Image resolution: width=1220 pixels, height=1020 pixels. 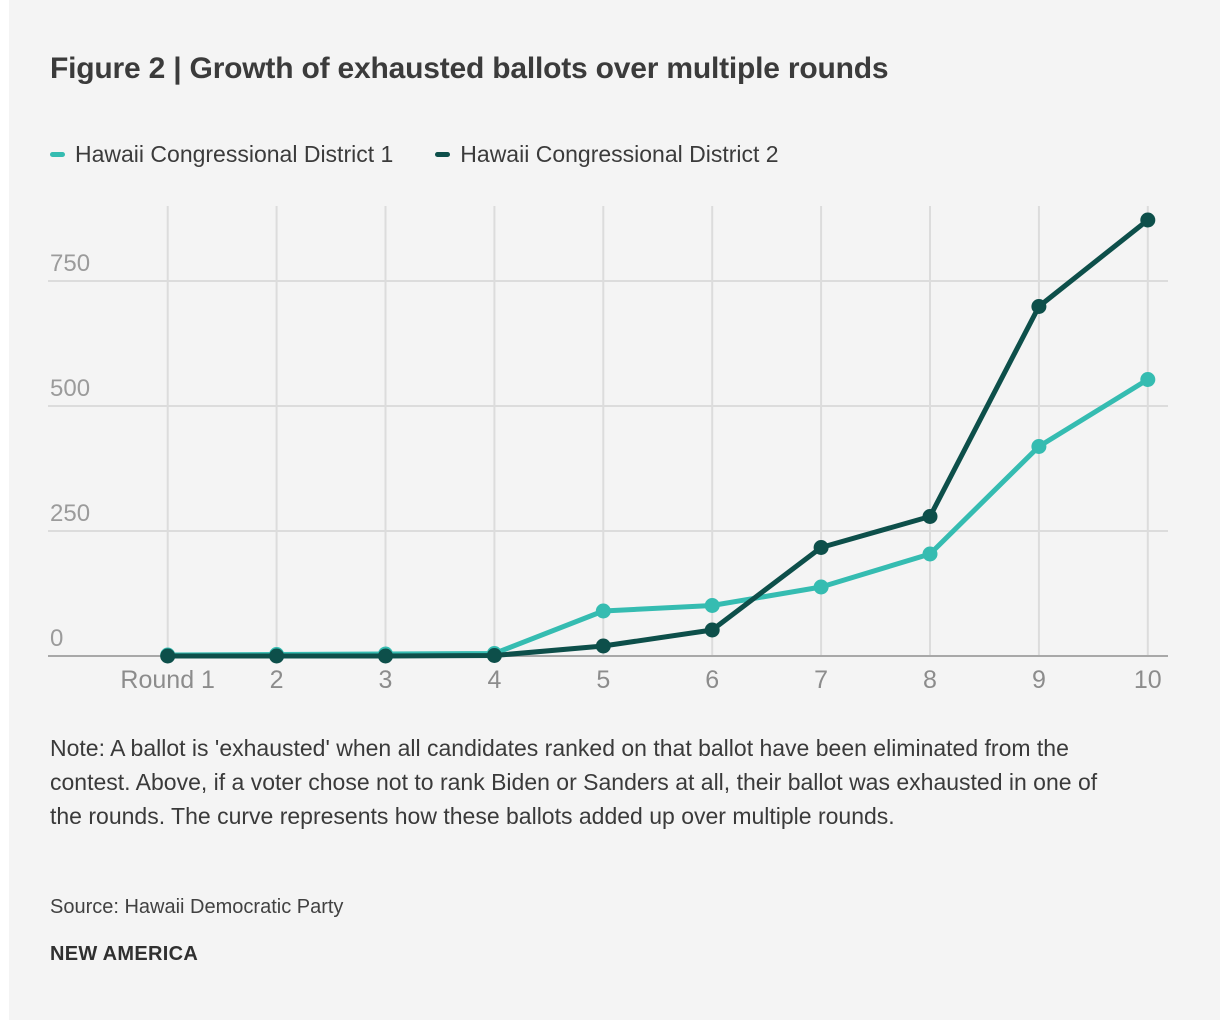 I want to click on y-tick-label: 500, so click(x=70, y=388).